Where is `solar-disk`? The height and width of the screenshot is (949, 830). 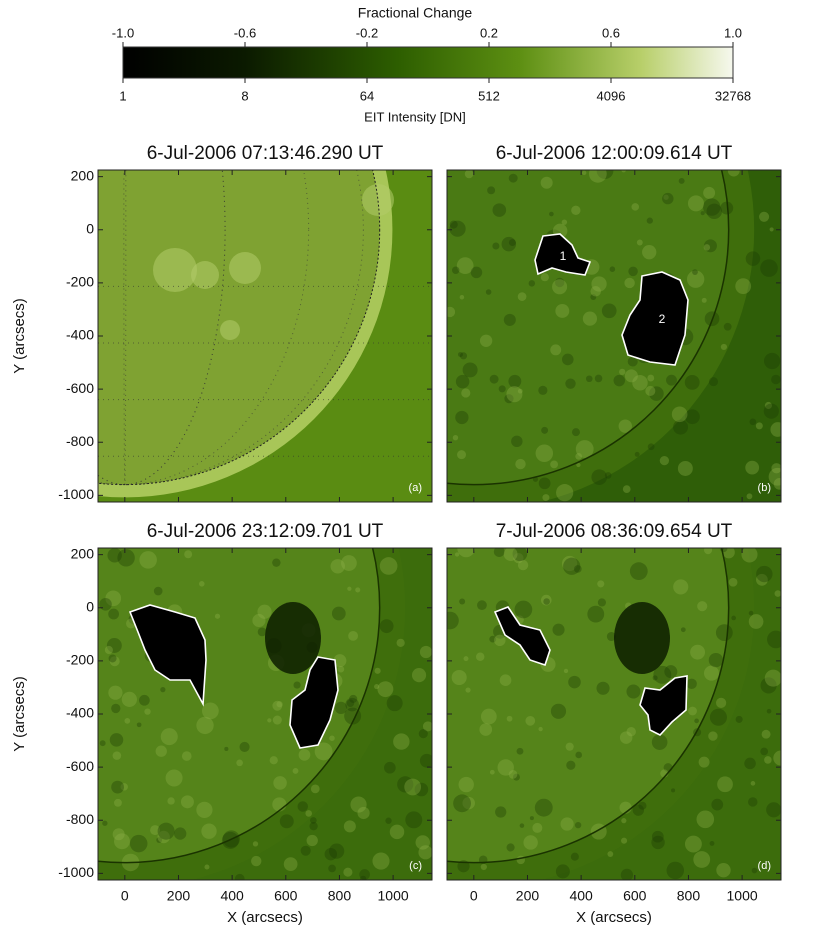 solar-disk is located at coordinates (588, 327).